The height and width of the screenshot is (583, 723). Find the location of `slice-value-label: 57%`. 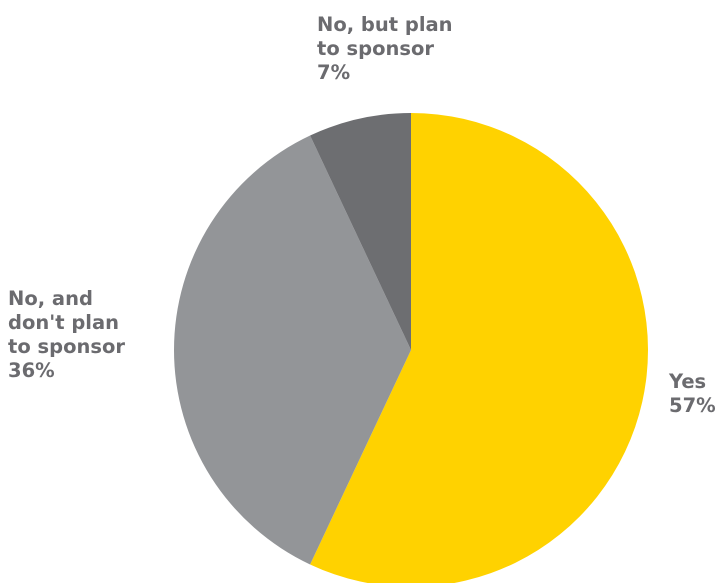

slice-value-label: 57% is located at coordinates (692, 405).